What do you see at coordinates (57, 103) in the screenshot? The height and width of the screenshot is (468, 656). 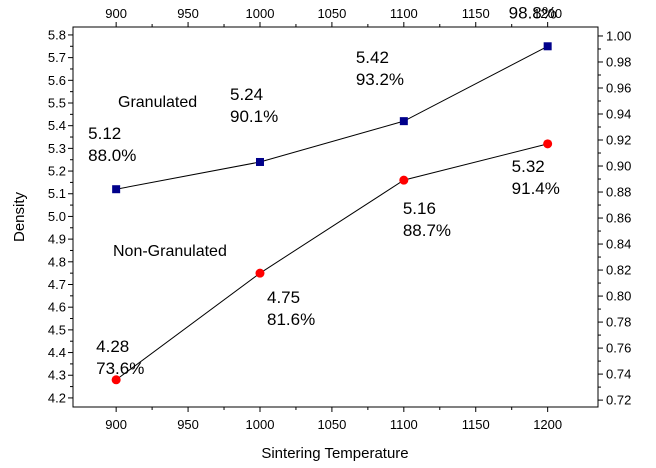 I see `y-tick-label: 5.5` at bounding box center [57, 103].